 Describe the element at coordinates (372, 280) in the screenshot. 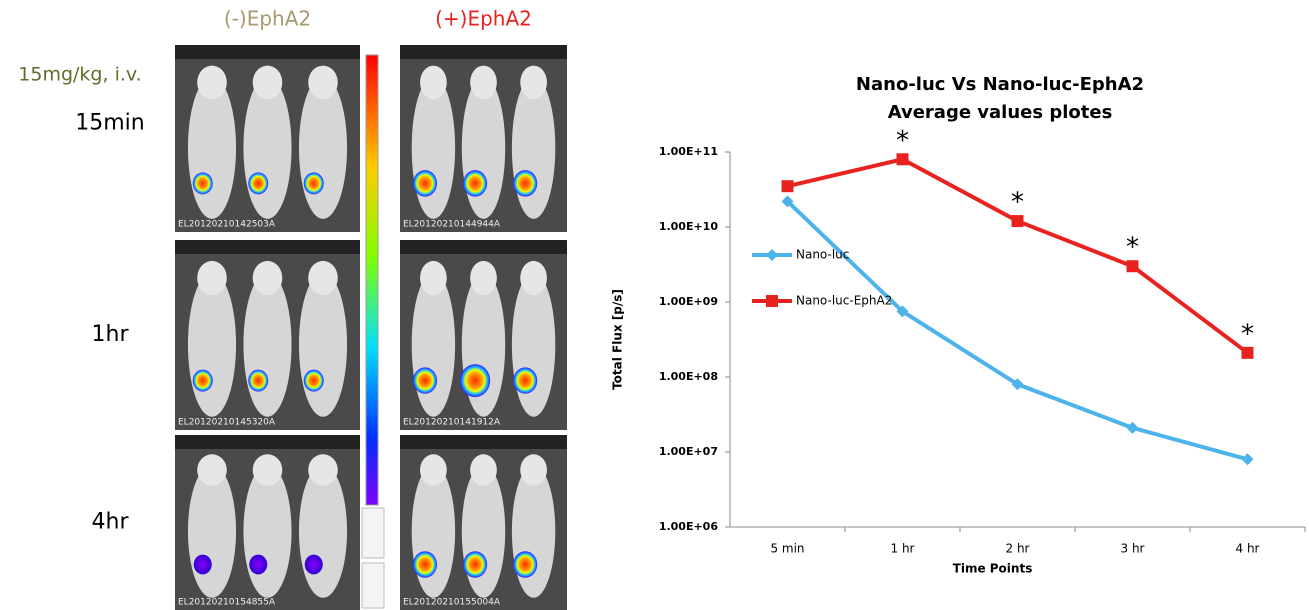

I see `color-bar` at that location.